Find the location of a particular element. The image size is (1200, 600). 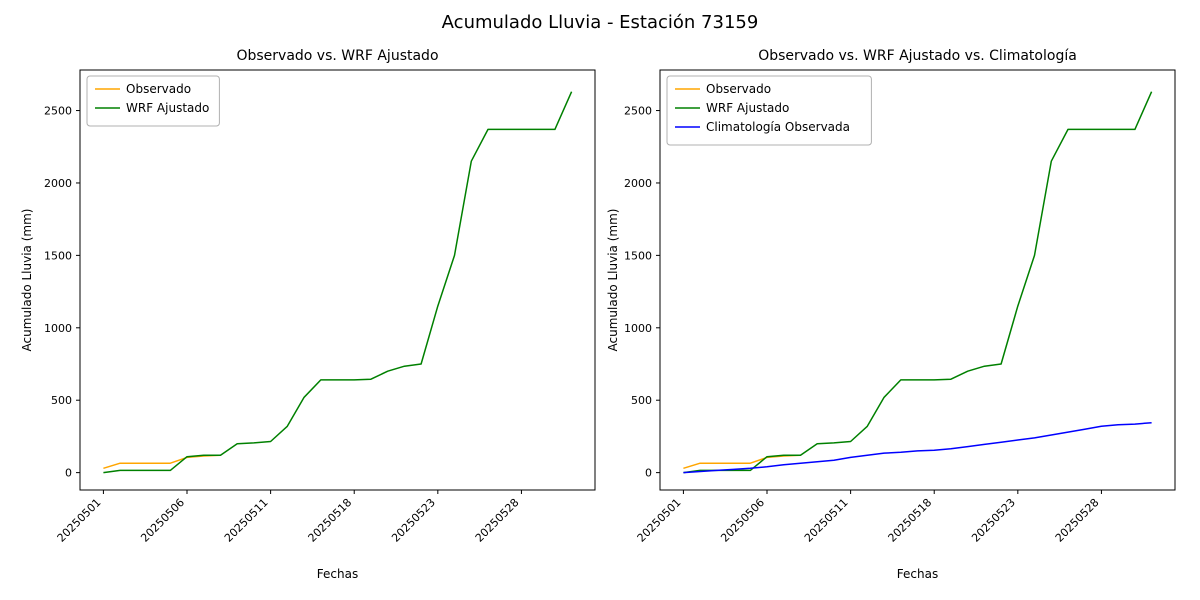

left-x-axis-label: Fechas is located at coordinates (337, 574).